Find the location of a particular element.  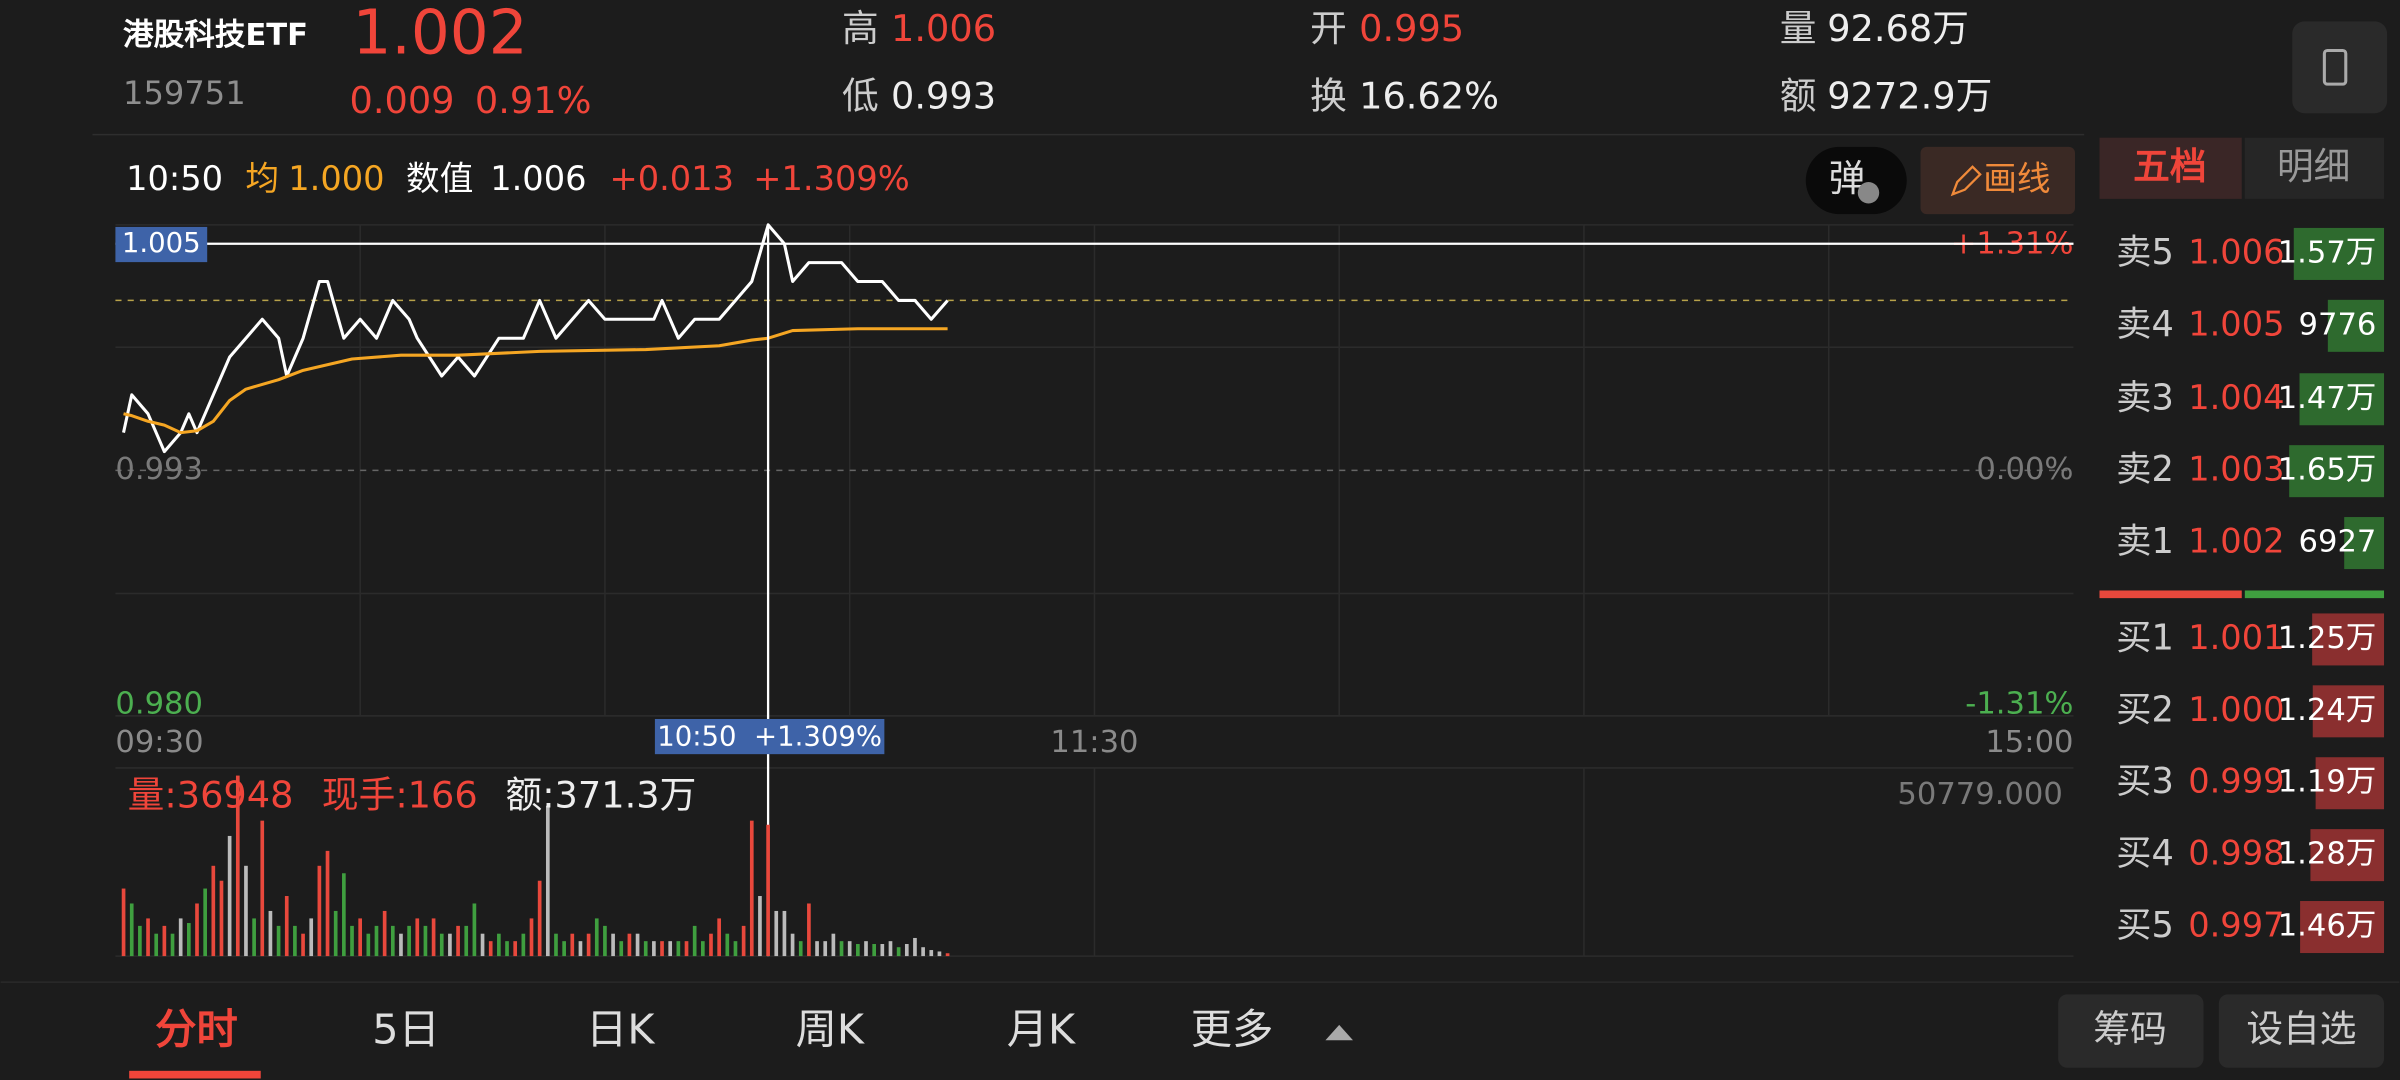

level-price: 1.004 is located at coordinates (2236, 397).